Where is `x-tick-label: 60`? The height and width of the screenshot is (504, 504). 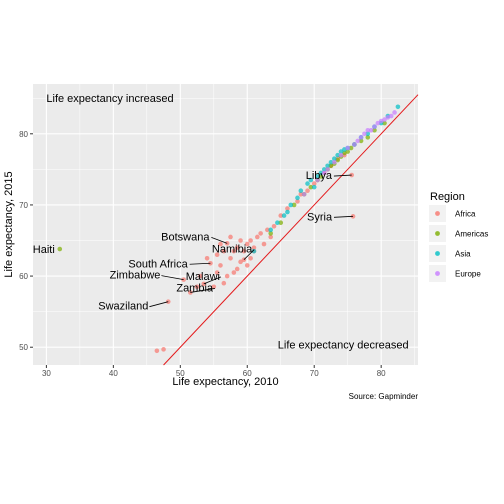
x-tick-label: 60 is located at coordinates (247, 373).